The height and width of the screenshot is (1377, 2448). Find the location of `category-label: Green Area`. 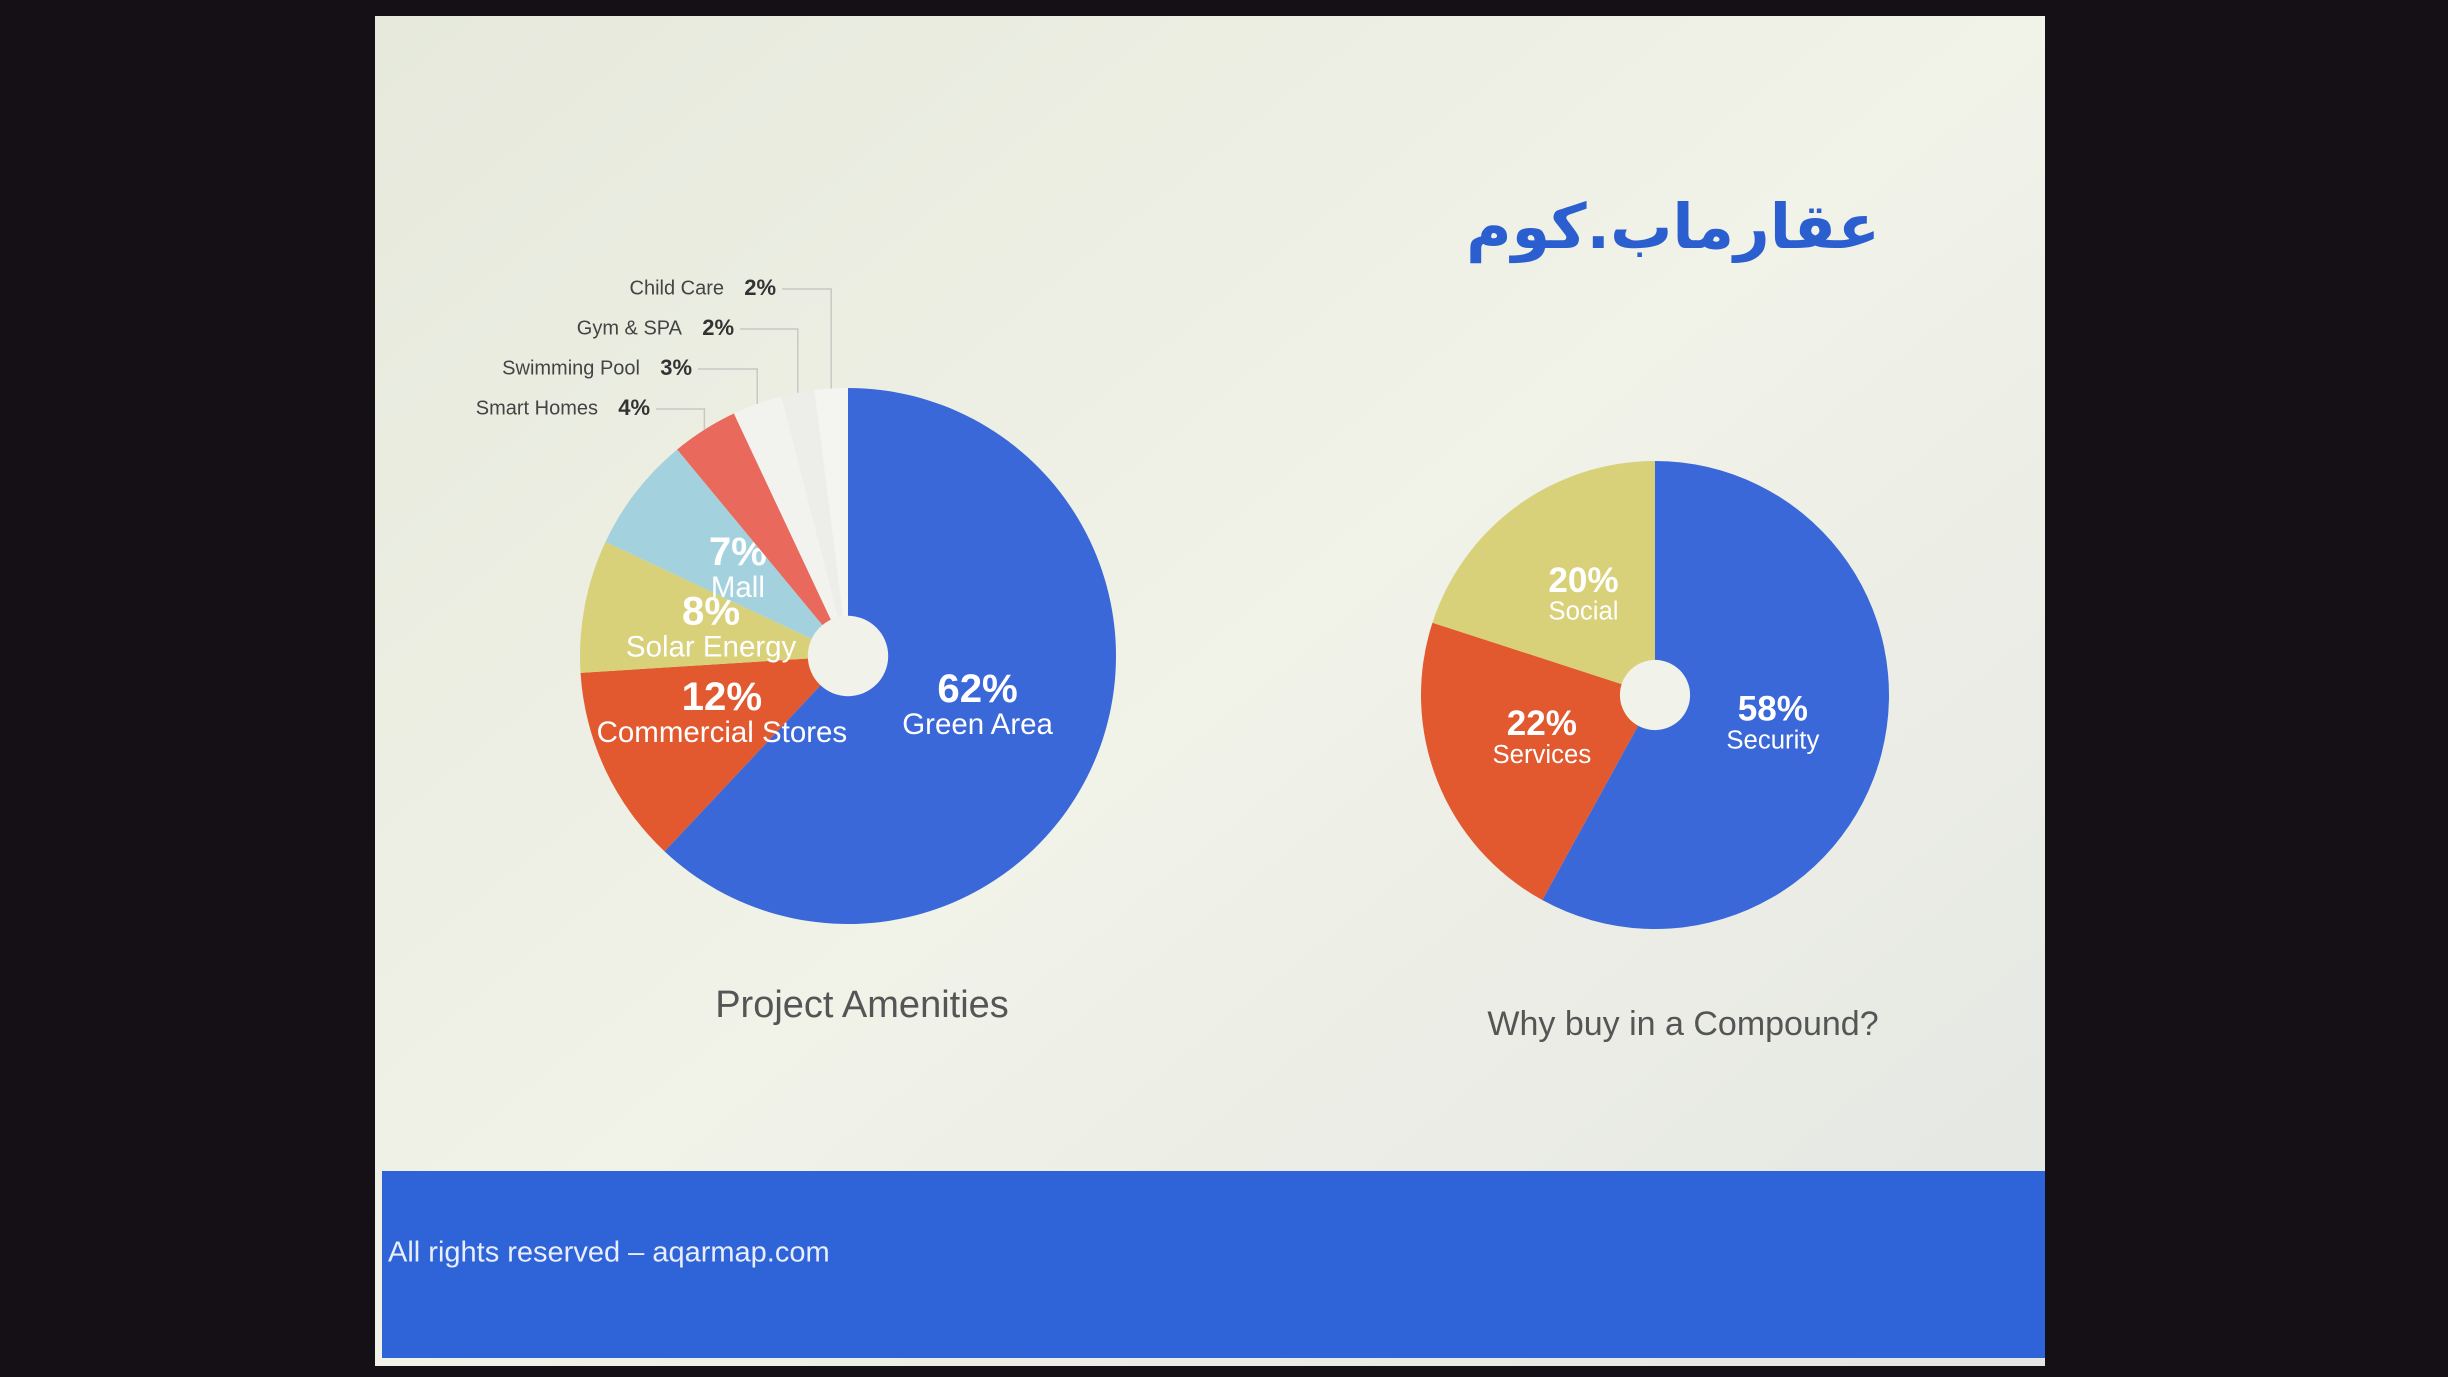

category-label: Green Area is located at coordinates (977, 724).